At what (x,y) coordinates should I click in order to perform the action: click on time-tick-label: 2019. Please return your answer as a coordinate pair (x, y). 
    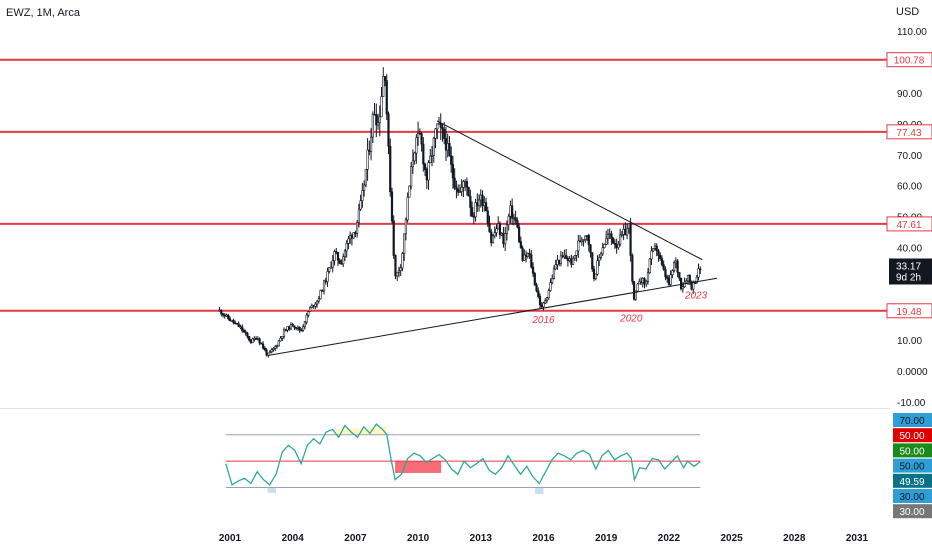
    Looking at the image, I should click on (606, 538).